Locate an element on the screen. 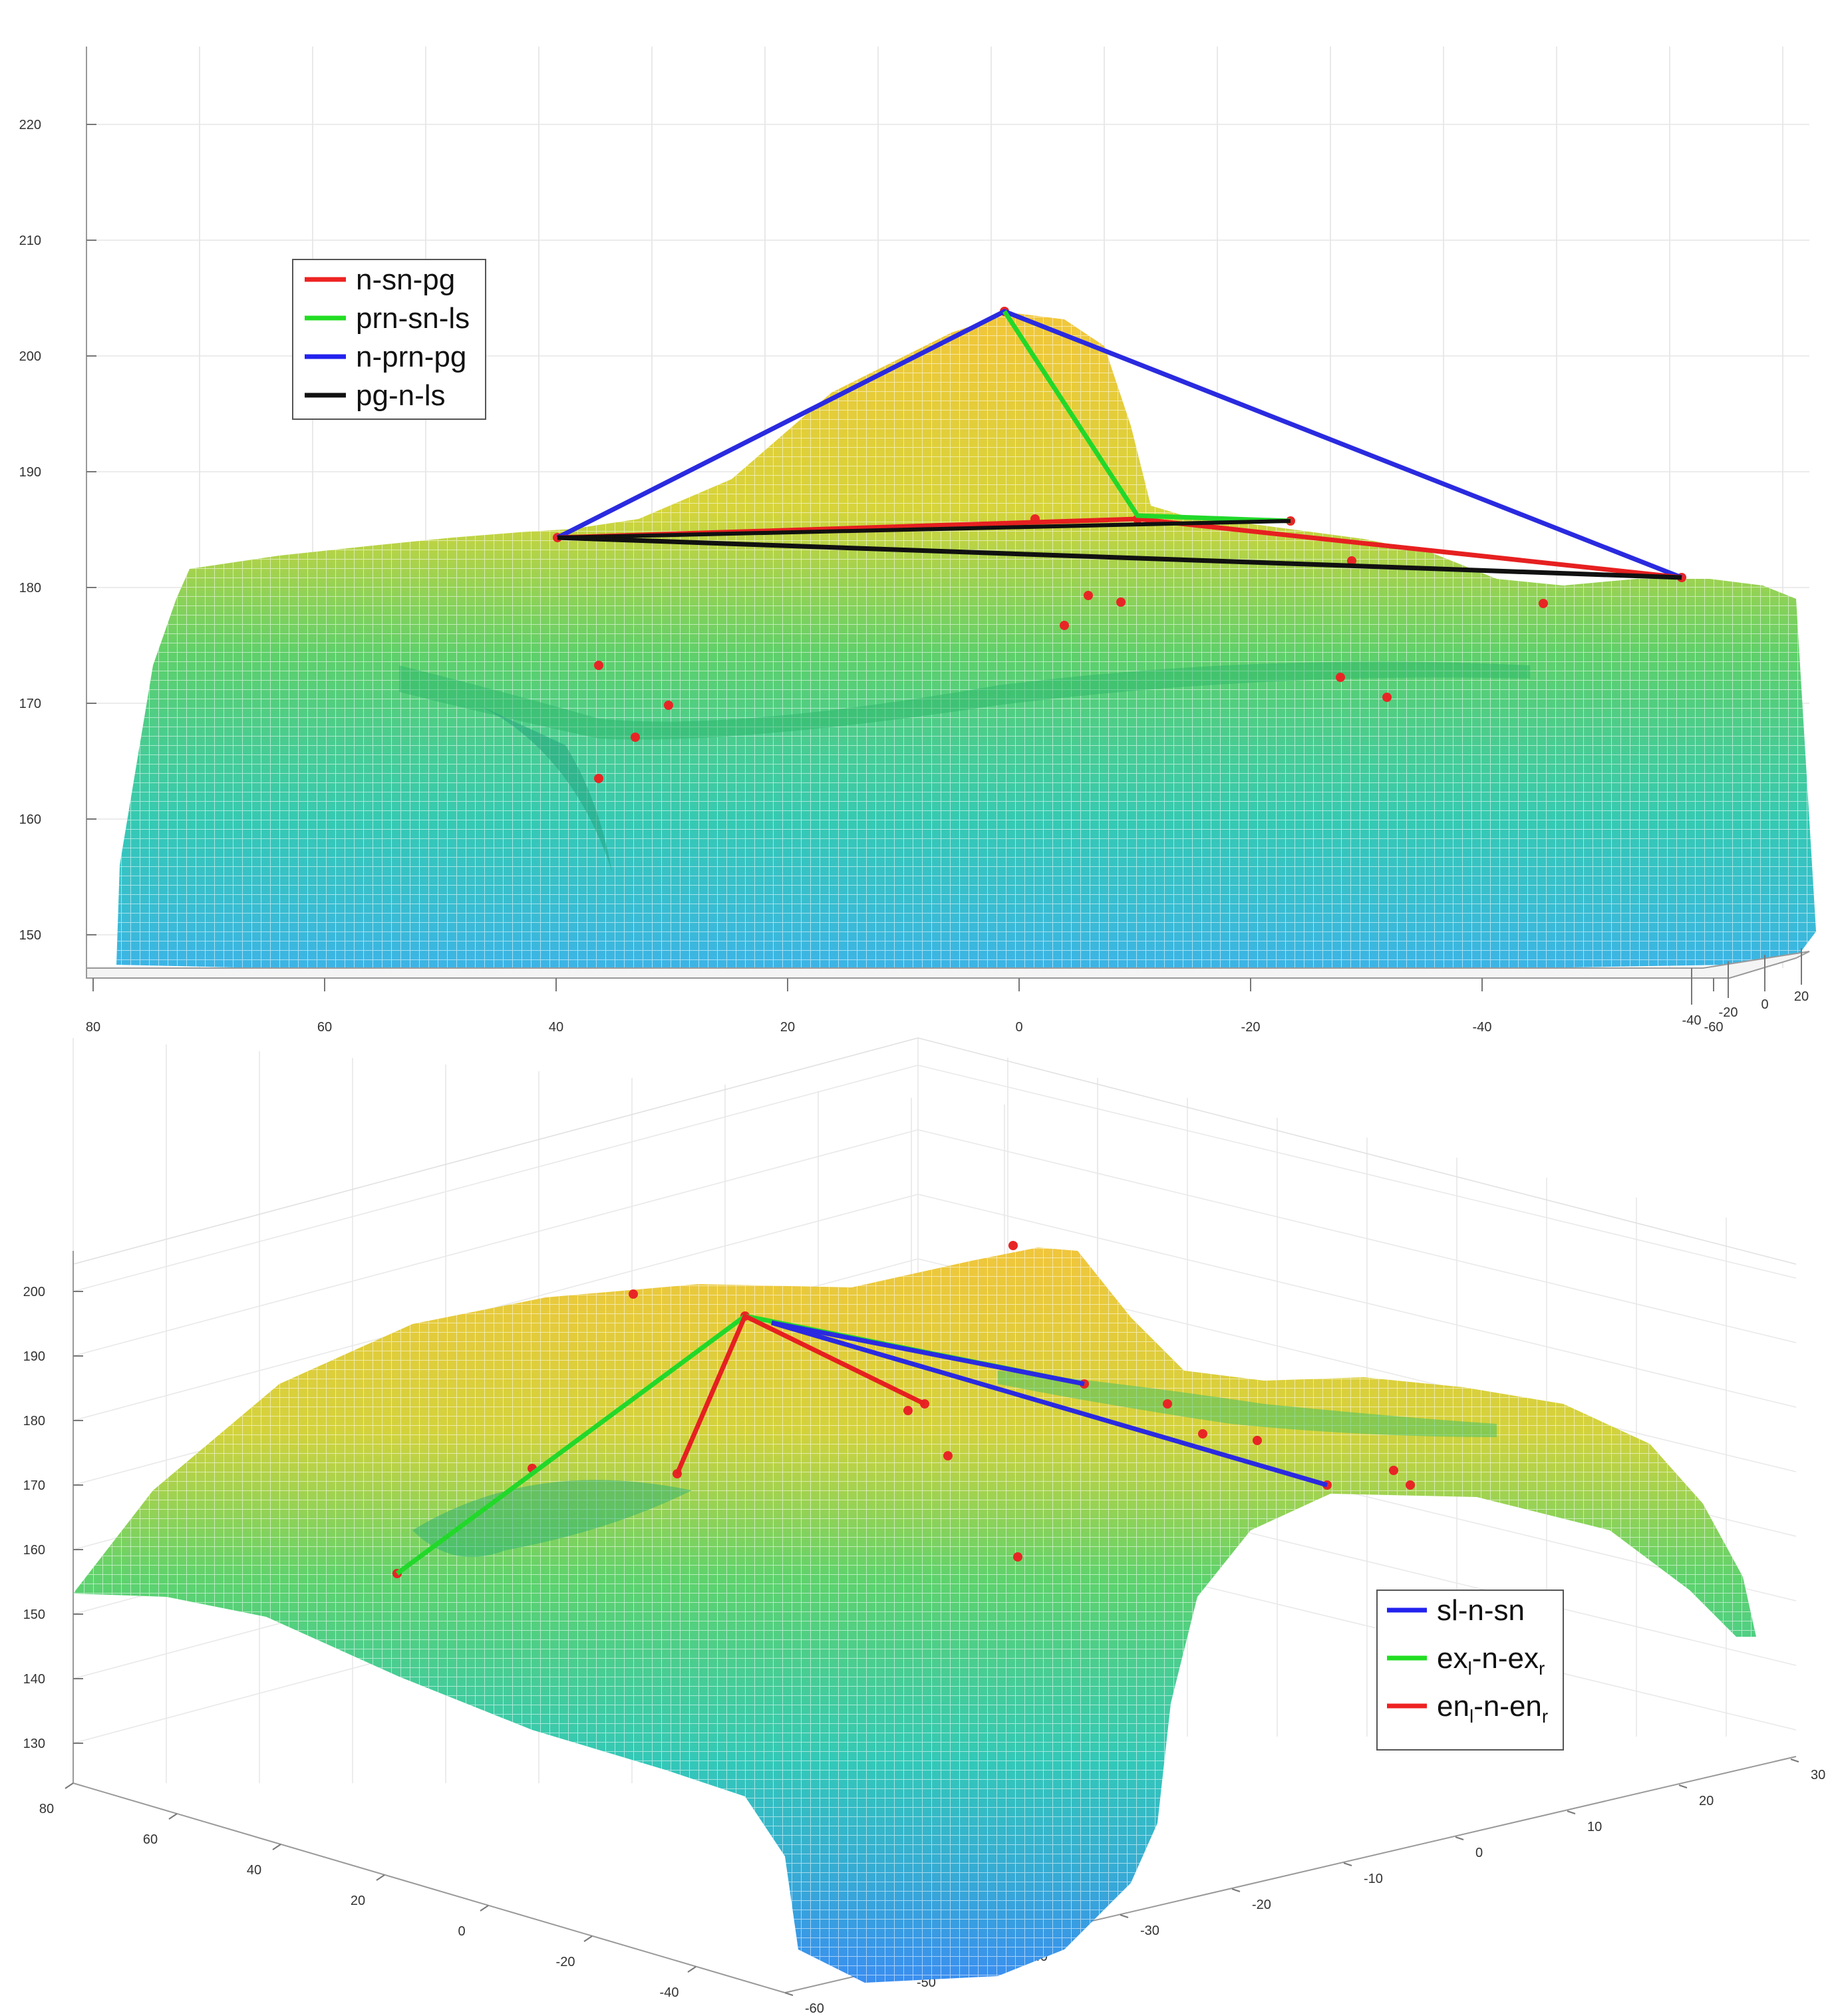  x-axis is located at coordinates (429, 1888).